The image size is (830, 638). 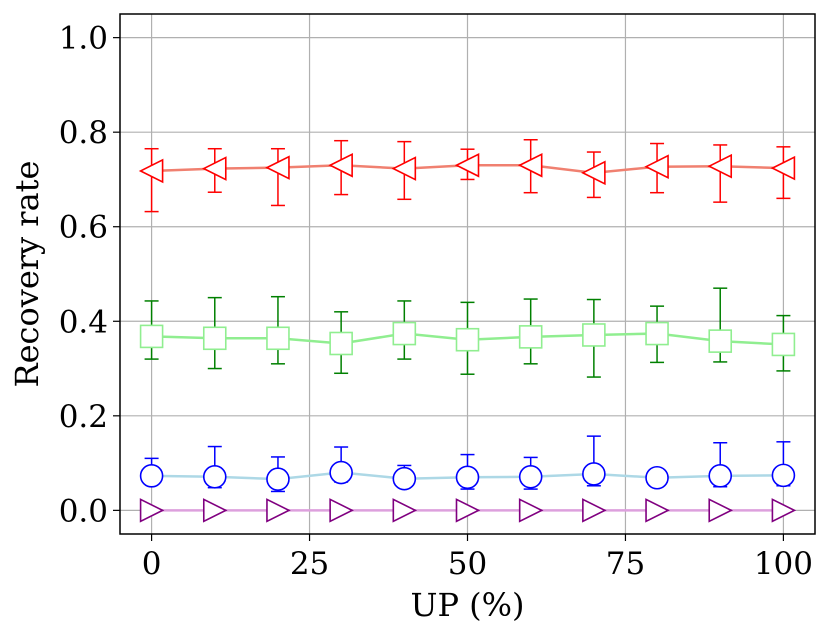 What do you see at coordinates (152, 564) in the screenshot?
I see `x-tick-label: 0` at bounding box center [152, 564].